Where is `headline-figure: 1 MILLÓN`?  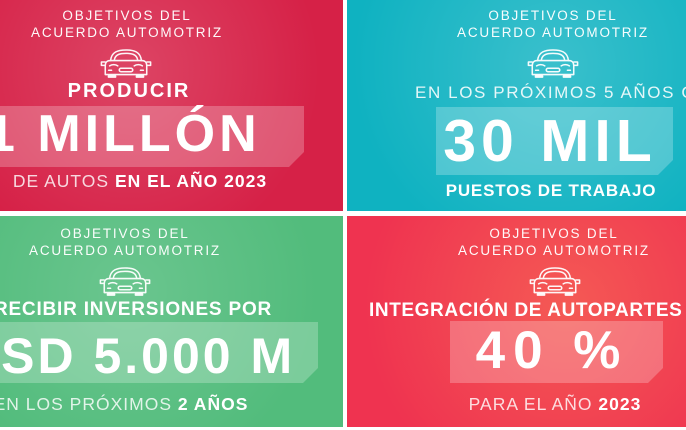
headline-figure: 1 MILLÓN is located at coordinates (130, 134).